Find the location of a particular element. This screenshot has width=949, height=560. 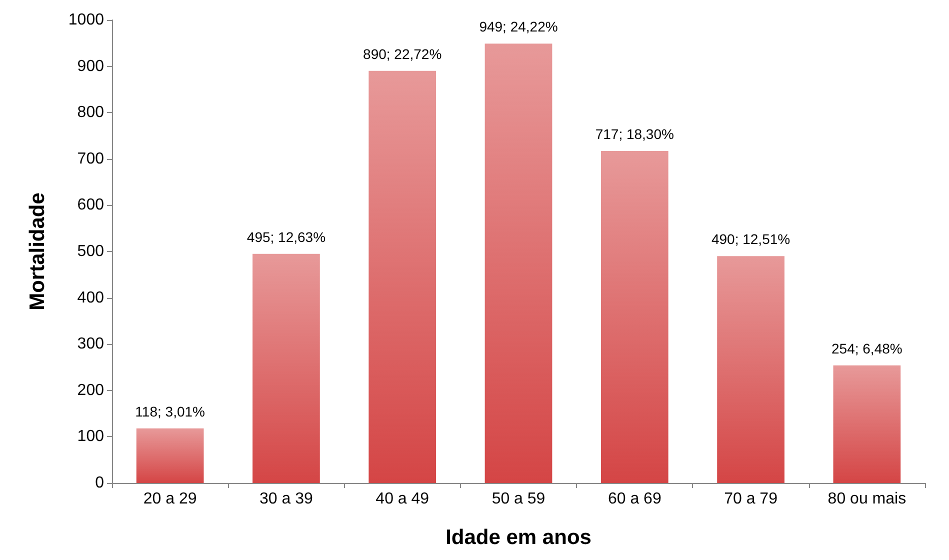

x-tick-label: 70 a 79 is located at coordinates (751, 499).